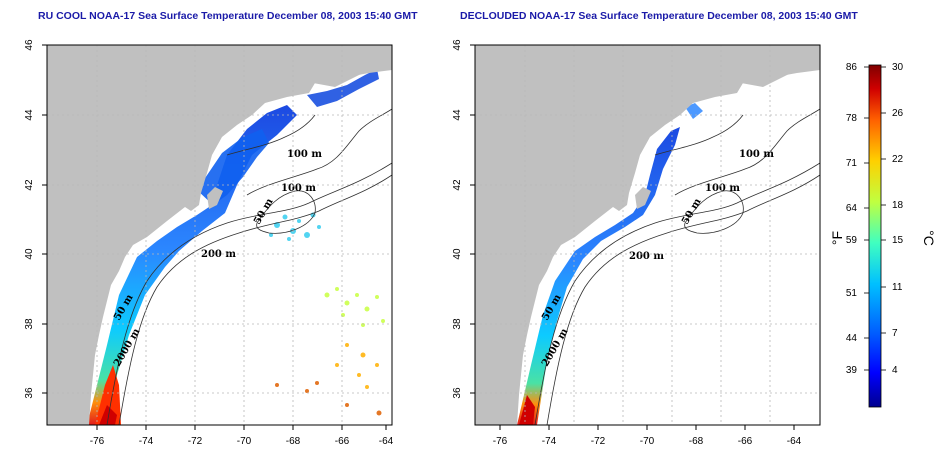  I want to click on colorbar-c-tick: 11, so click(897, 287).